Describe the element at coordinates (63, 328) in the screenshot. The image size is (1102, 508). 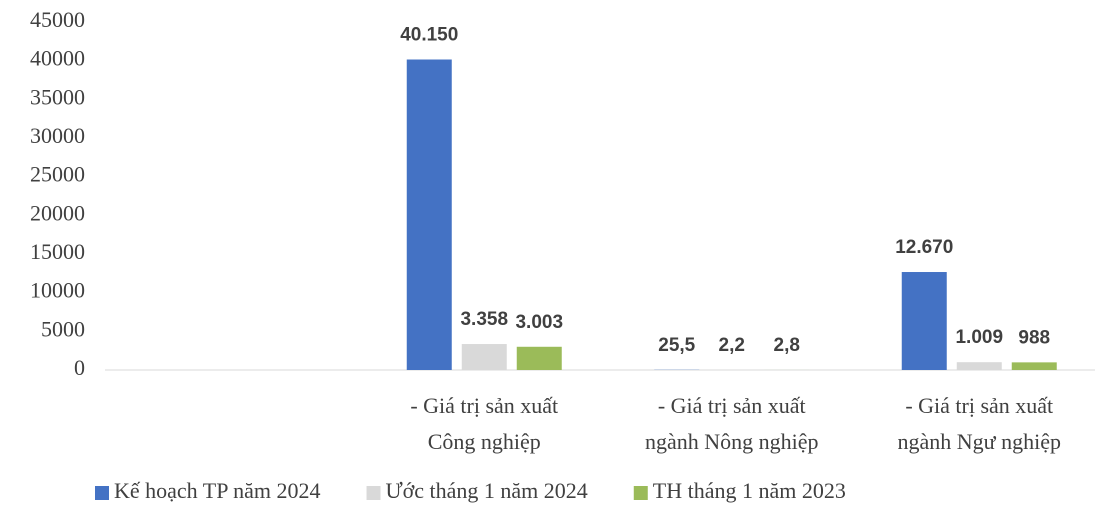
I see `y-tick-label: 5000` at that location.